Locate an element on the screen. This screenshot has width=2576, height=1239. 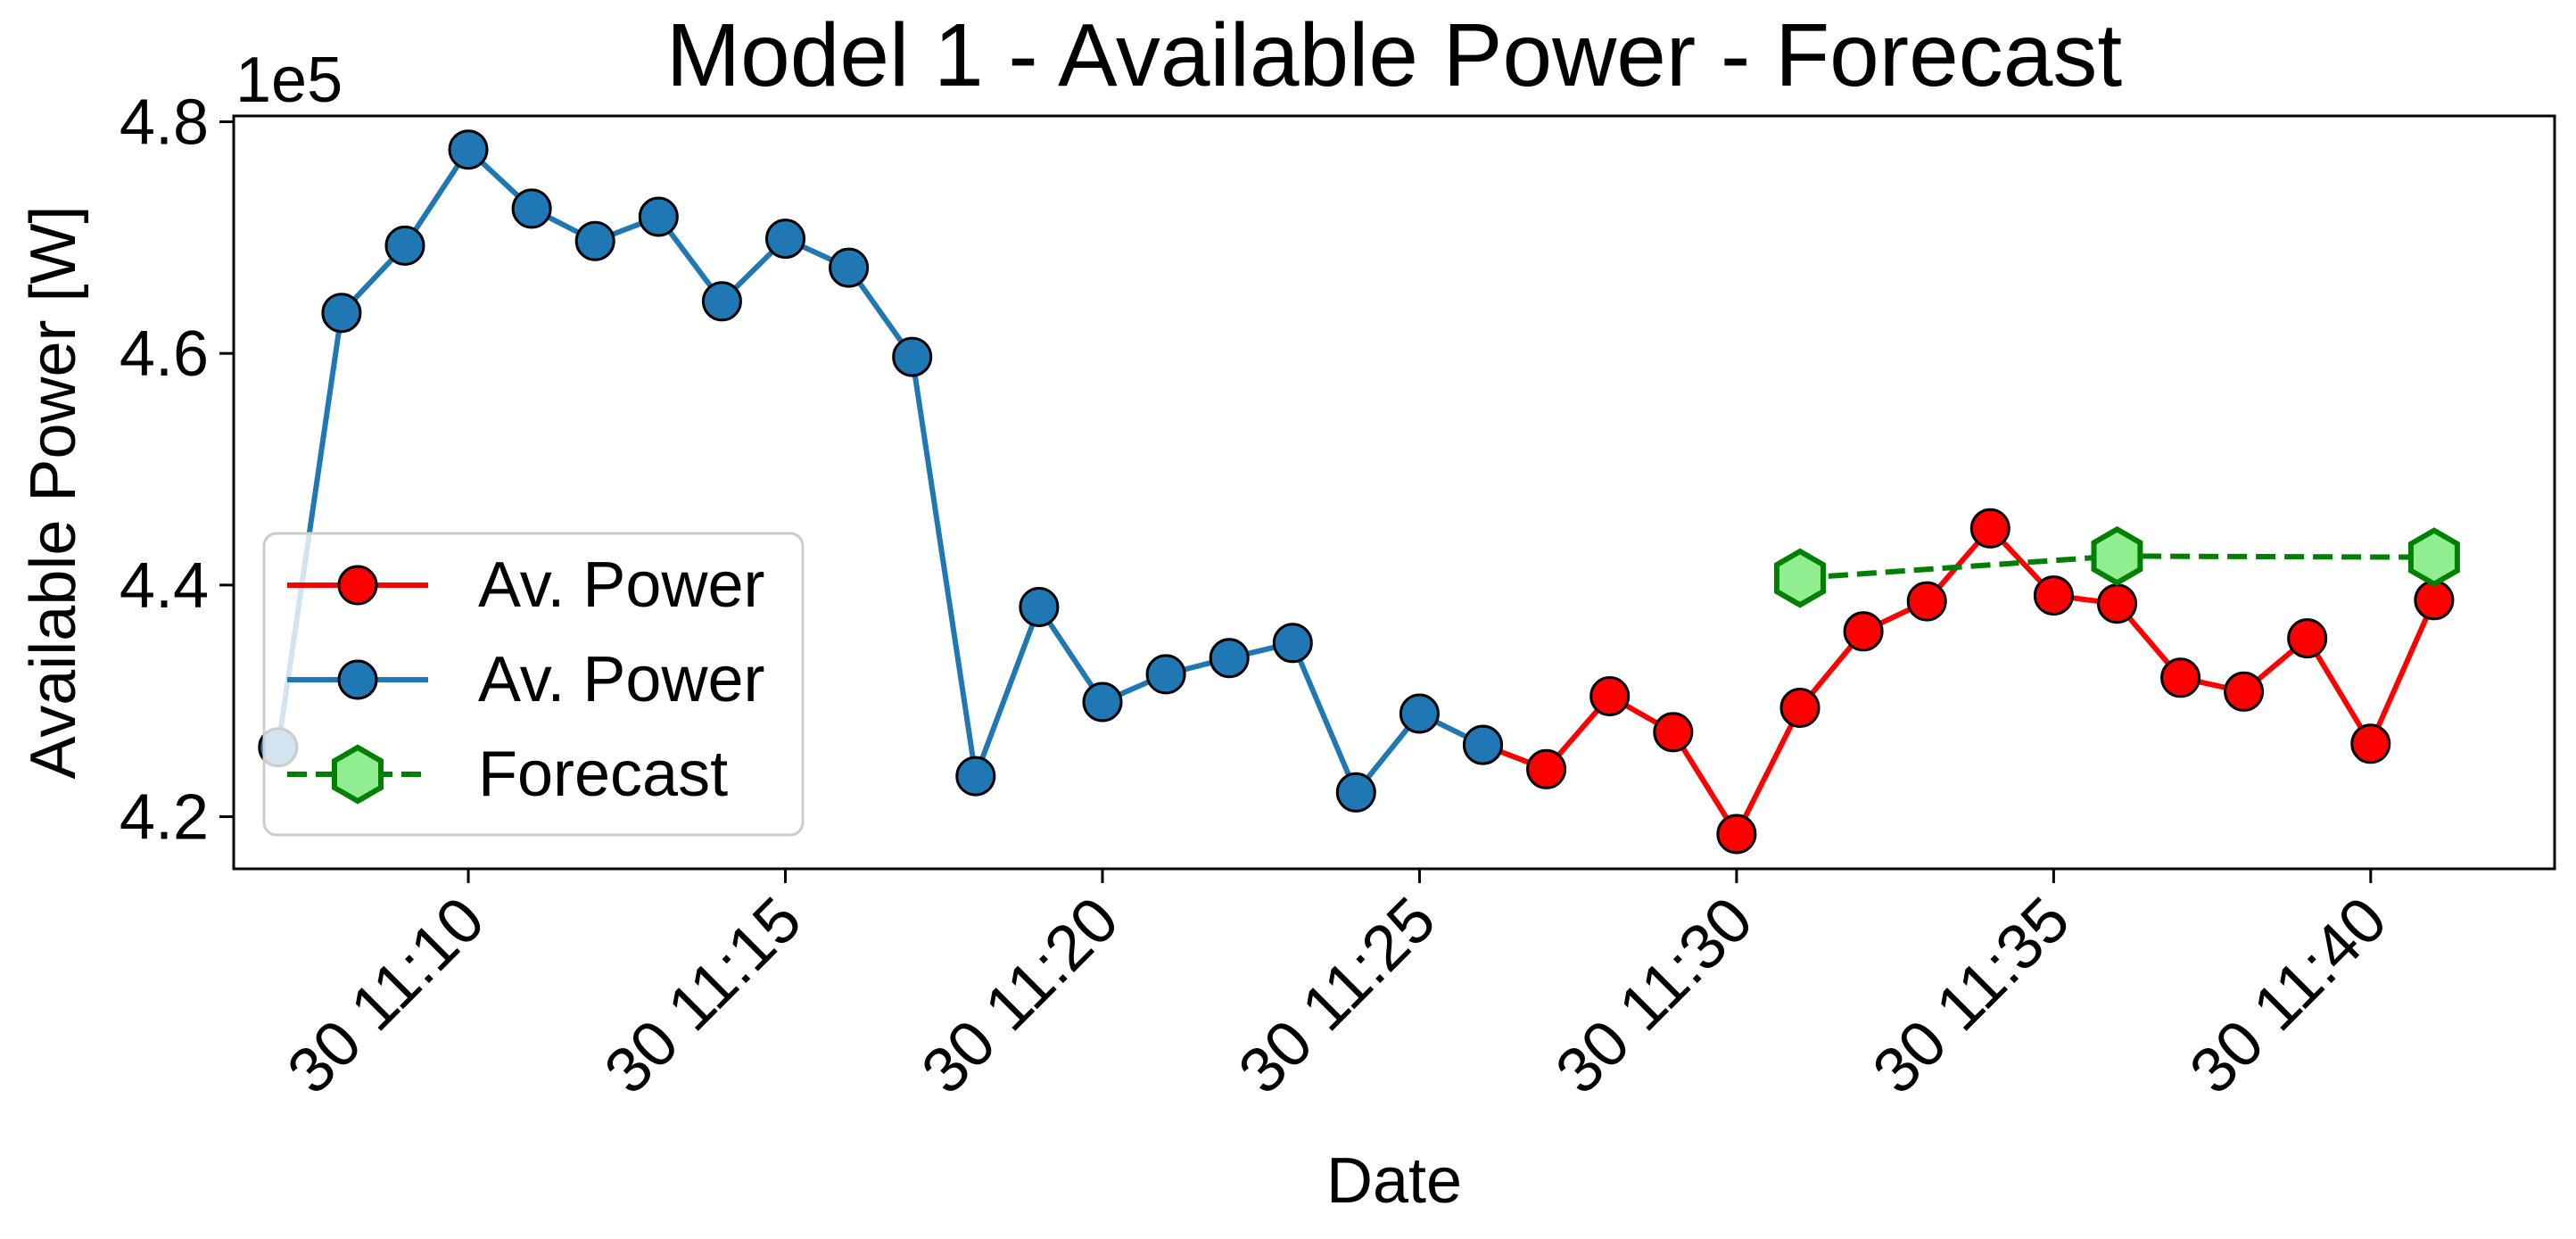
y-axis: 4.2 4.4 4.6 4.8 is located at coordinates (177, 470).